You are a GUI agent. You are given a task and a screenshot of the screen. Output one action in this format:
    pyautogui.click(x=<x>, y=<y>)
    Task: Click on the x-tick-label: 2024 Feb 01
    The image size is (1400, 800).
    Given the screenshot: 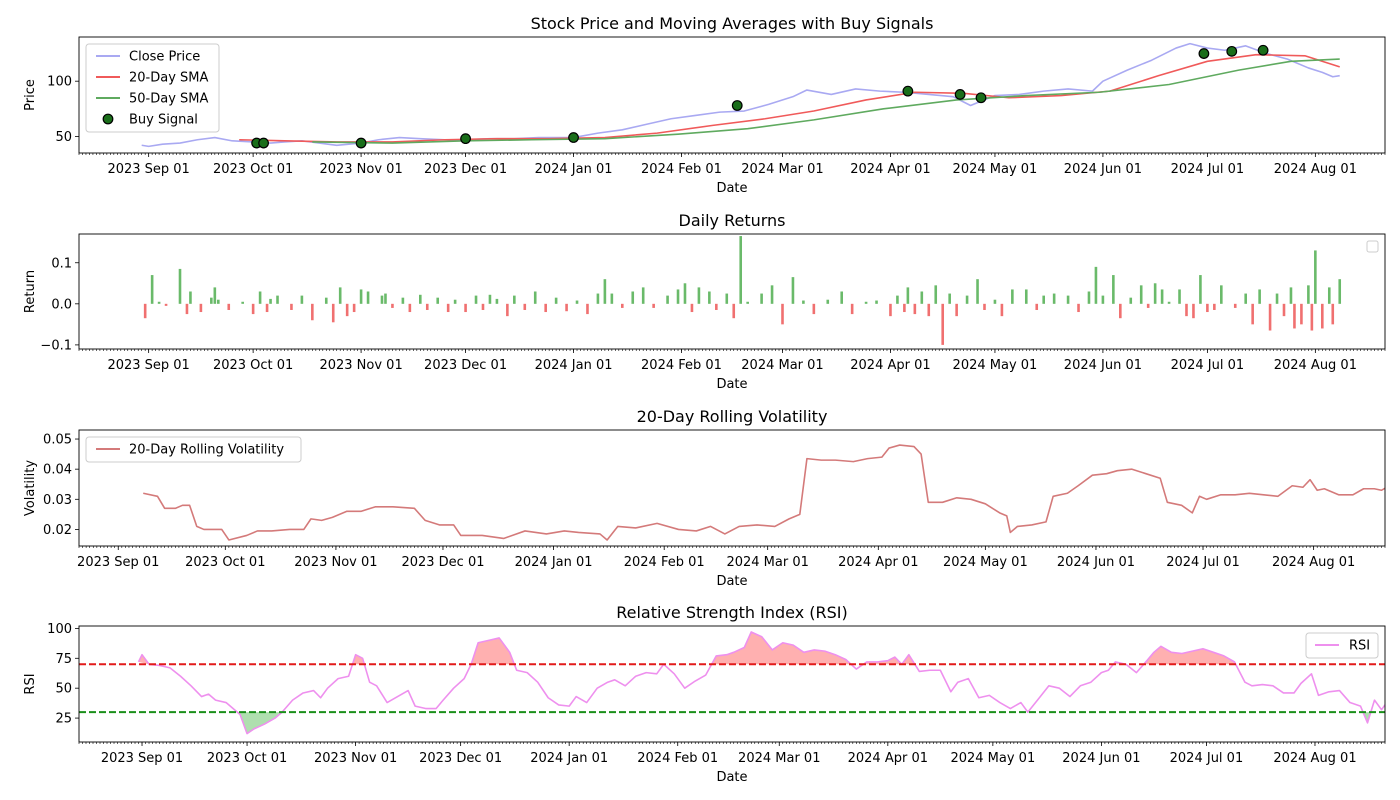 What is the action you would take?
    pyautogui.click(x=664, y=562)
    